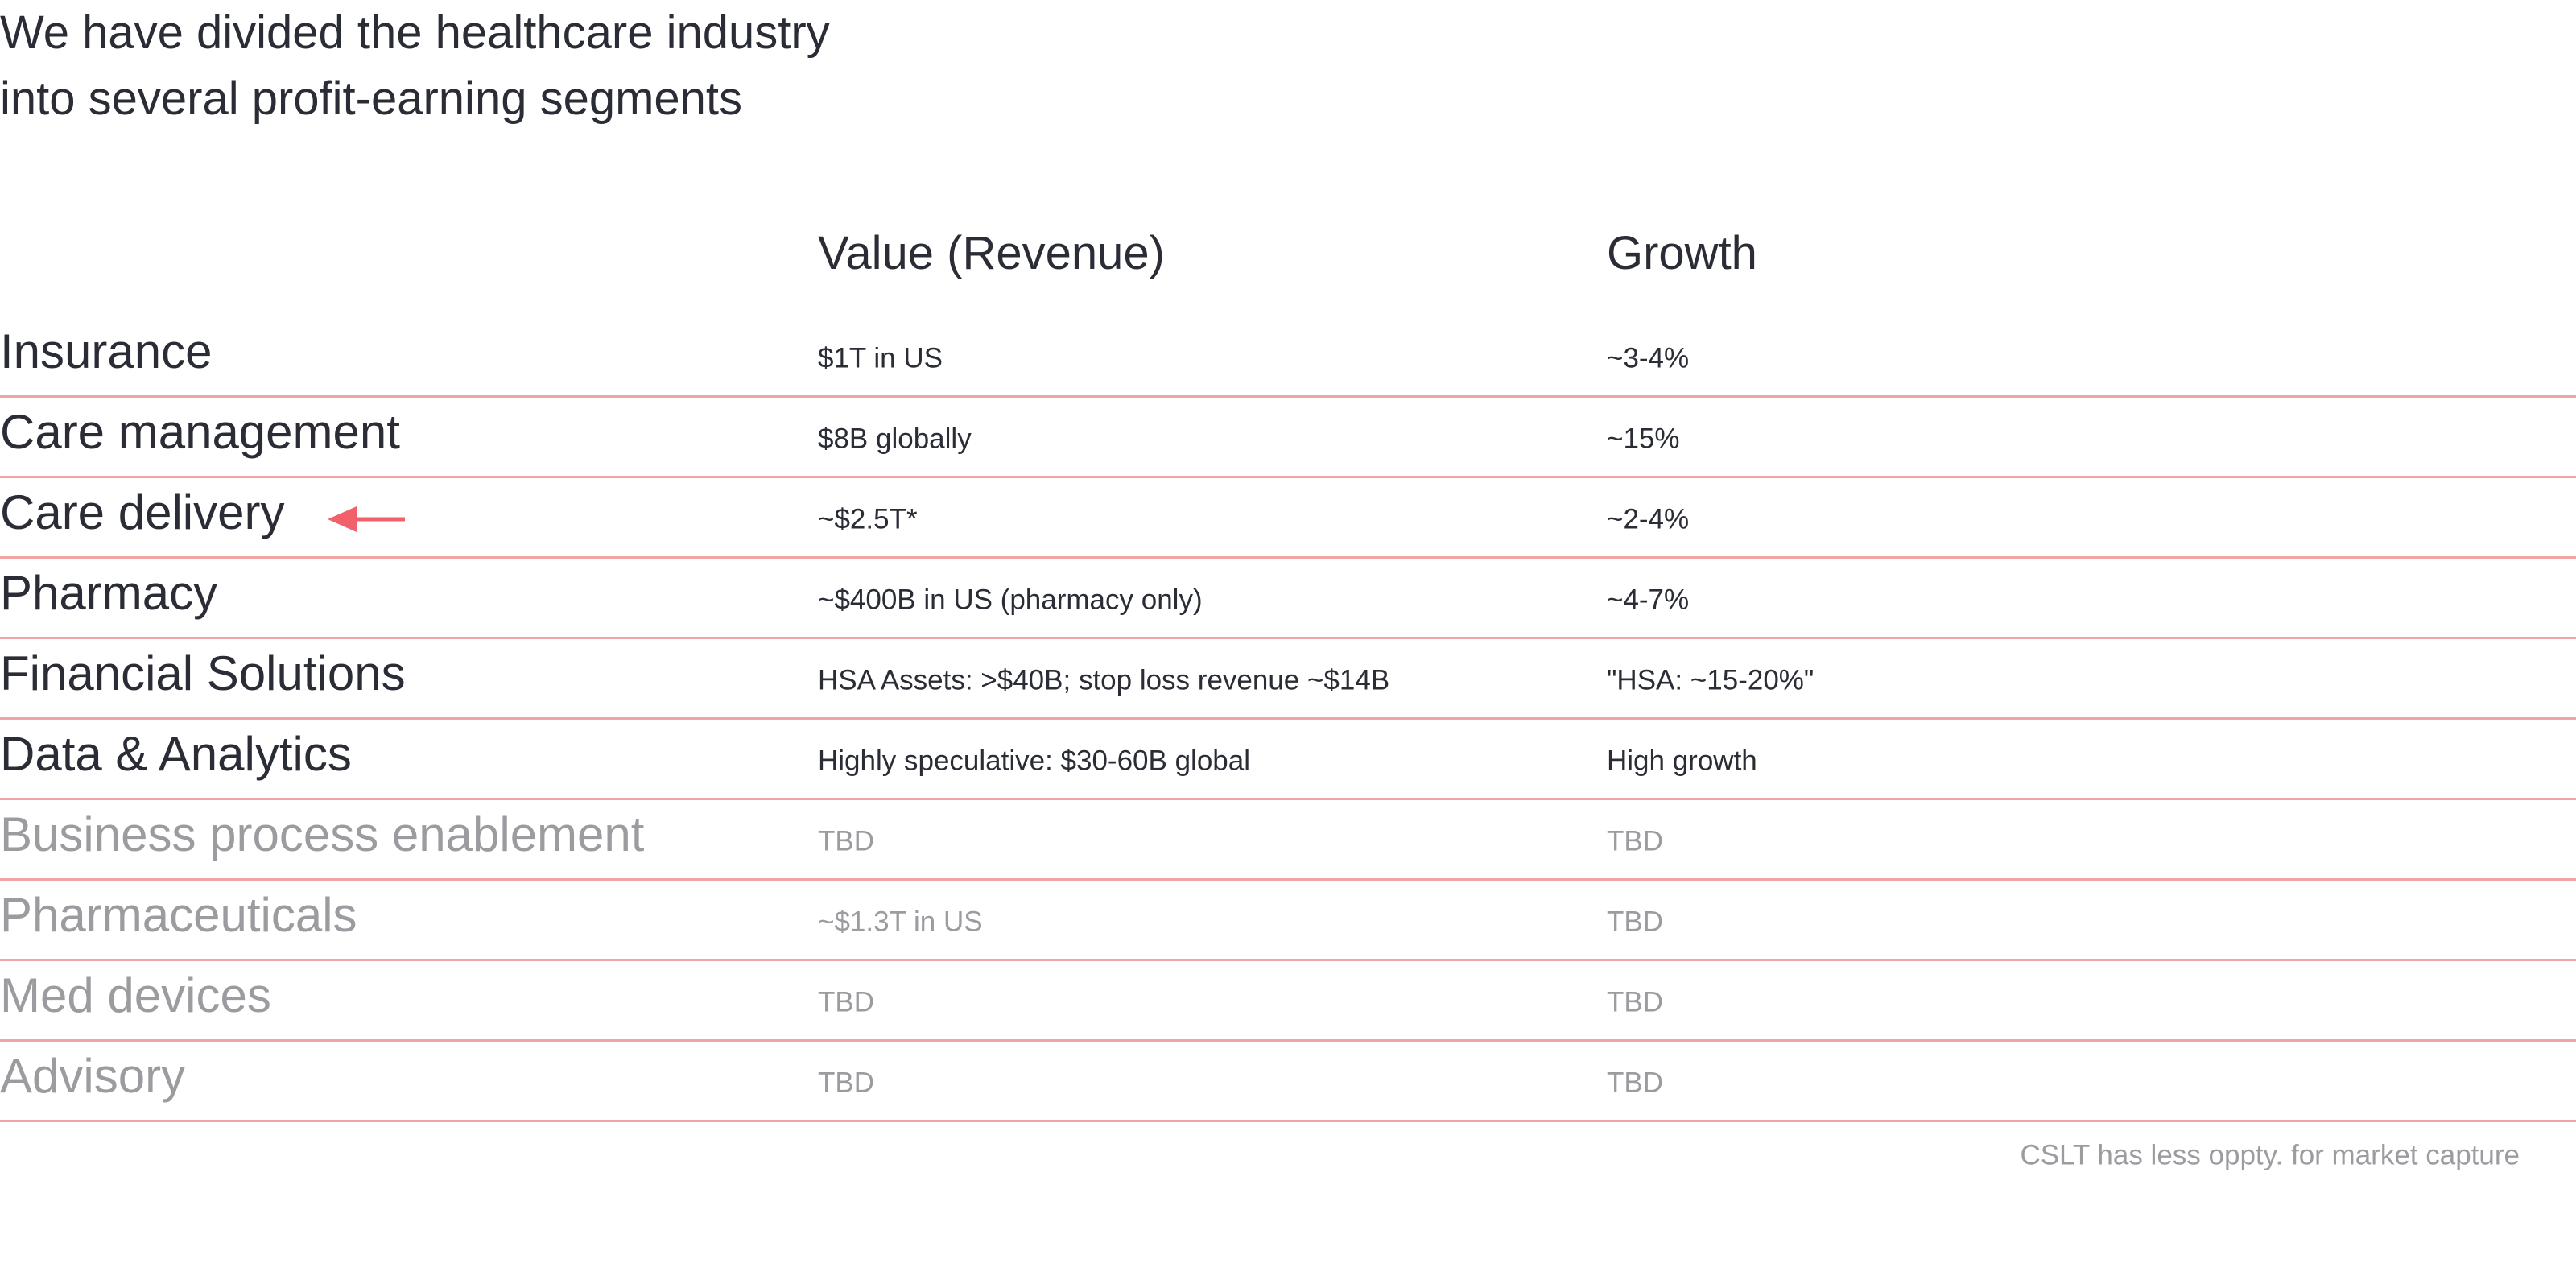 The image size is (2576, 1288). I want to click on row-label: Insurance, so click(106, 351).